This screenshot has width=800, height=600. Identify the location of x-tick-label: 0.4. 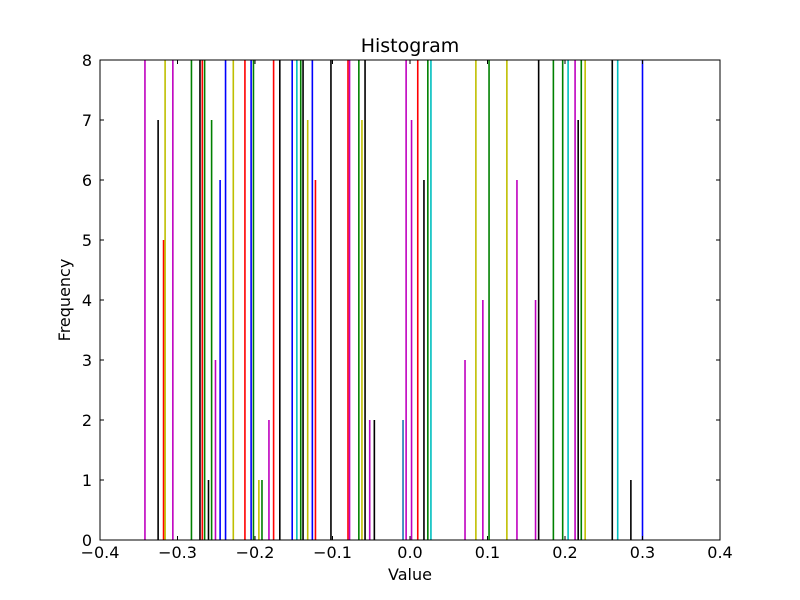
(719, 552).